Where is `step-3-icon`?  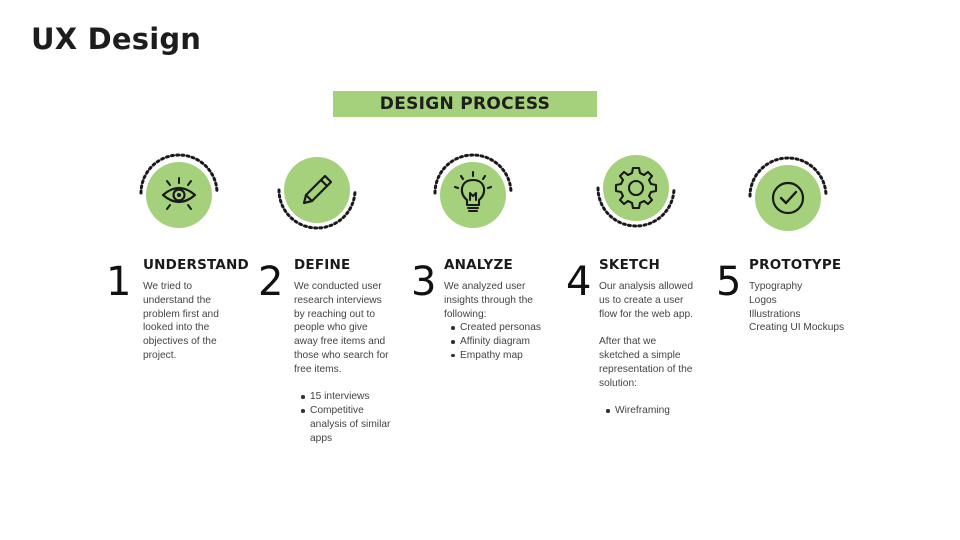 step-3-icon is located at coordinates (473, 195).